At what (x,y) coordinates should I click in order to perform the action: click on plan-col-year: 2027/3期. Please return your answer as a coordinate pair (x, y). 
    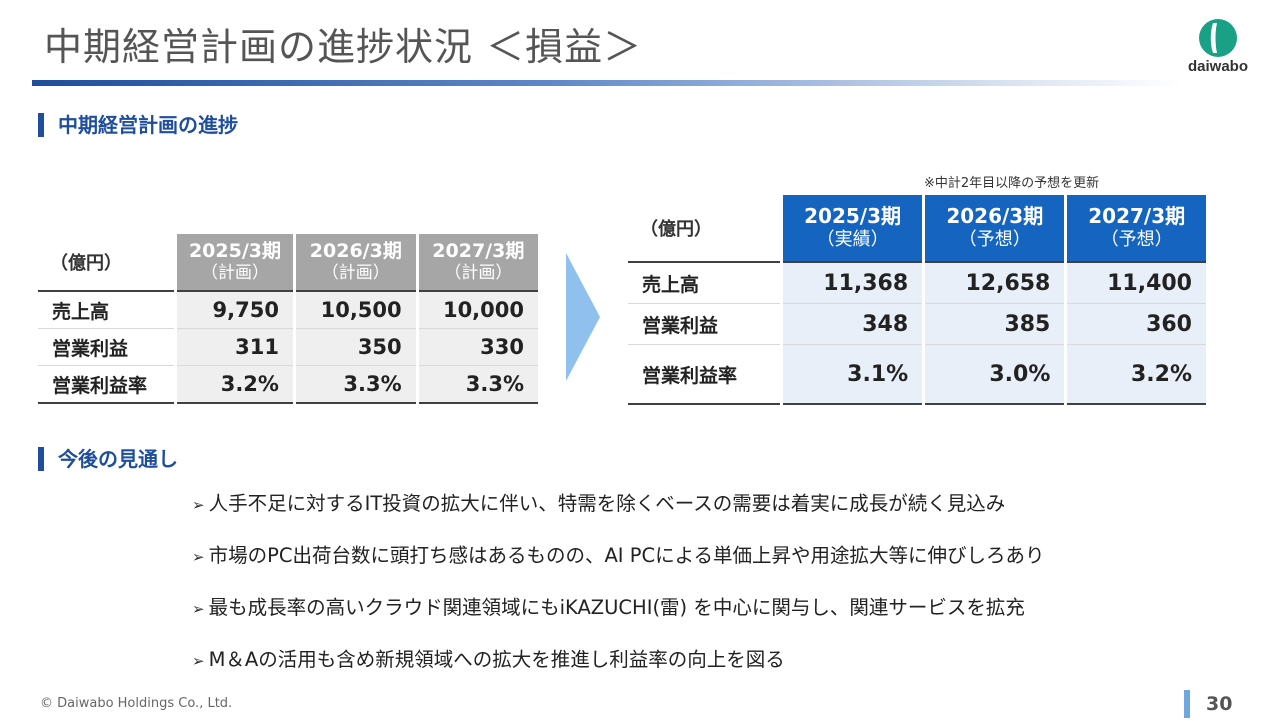
    Looking at the image, I should click on (478, 251).